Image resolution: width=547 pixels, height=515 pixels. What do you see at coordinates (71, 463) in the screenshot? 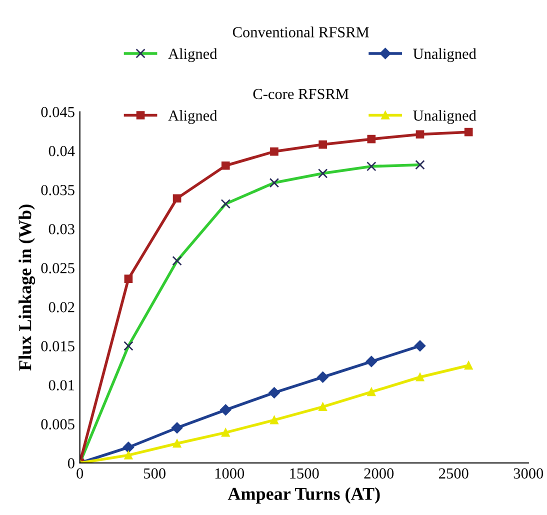
I see `y-tick-label: 0` at bounding box center [71, 463].